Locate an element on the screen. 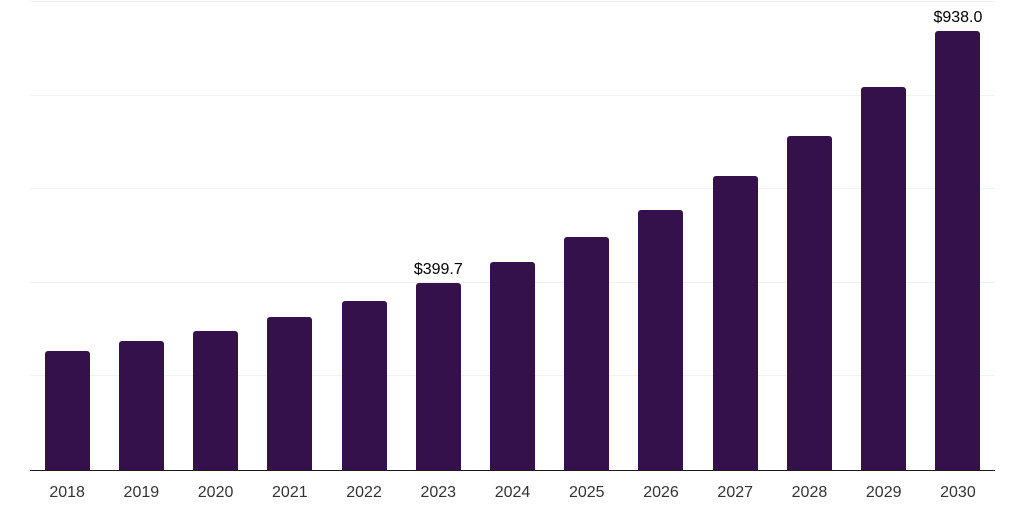 The image size is (1024, 512). x-axis-label: 2029 is located at coordinates (883, 492).